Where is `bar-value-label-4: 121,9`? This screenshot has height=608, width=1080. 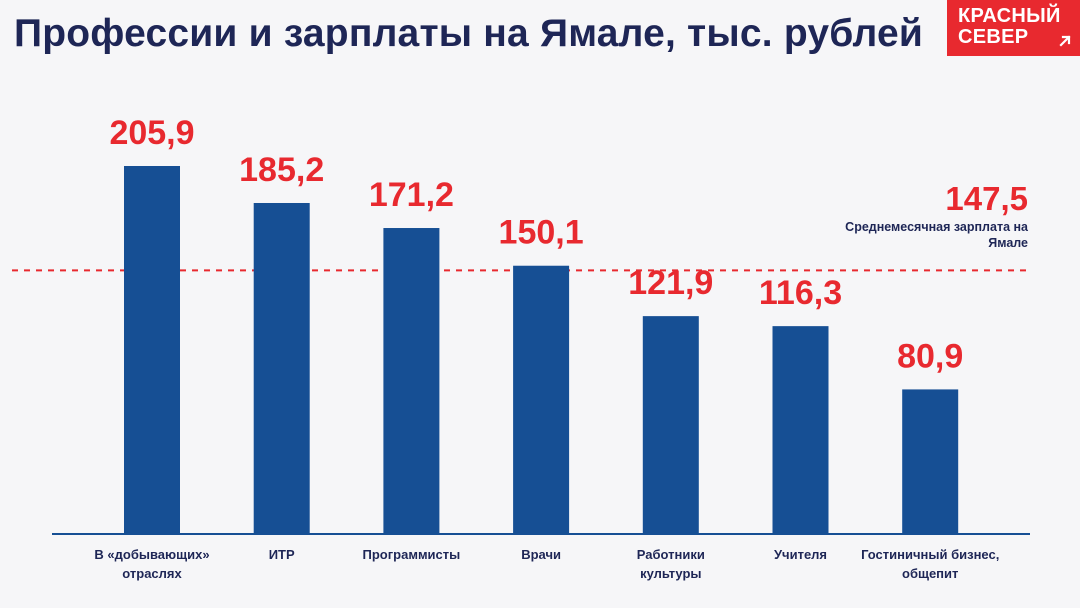 bar-value-label-4: 121,9 is located at coordinates (670, 283).